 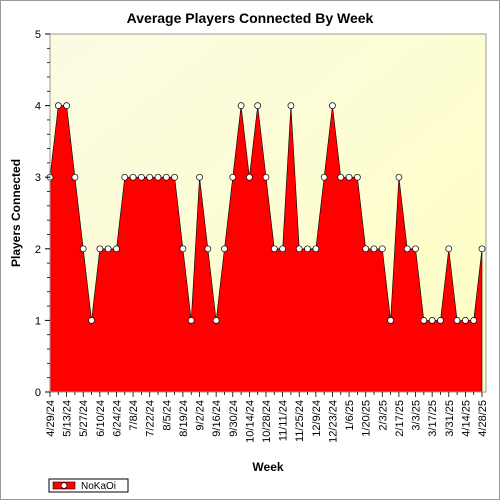 What do you see at coordinates (433, 418) in the screenshot?
I see `x-tick-label: 3/17/25` at bounding box center [433, 418].